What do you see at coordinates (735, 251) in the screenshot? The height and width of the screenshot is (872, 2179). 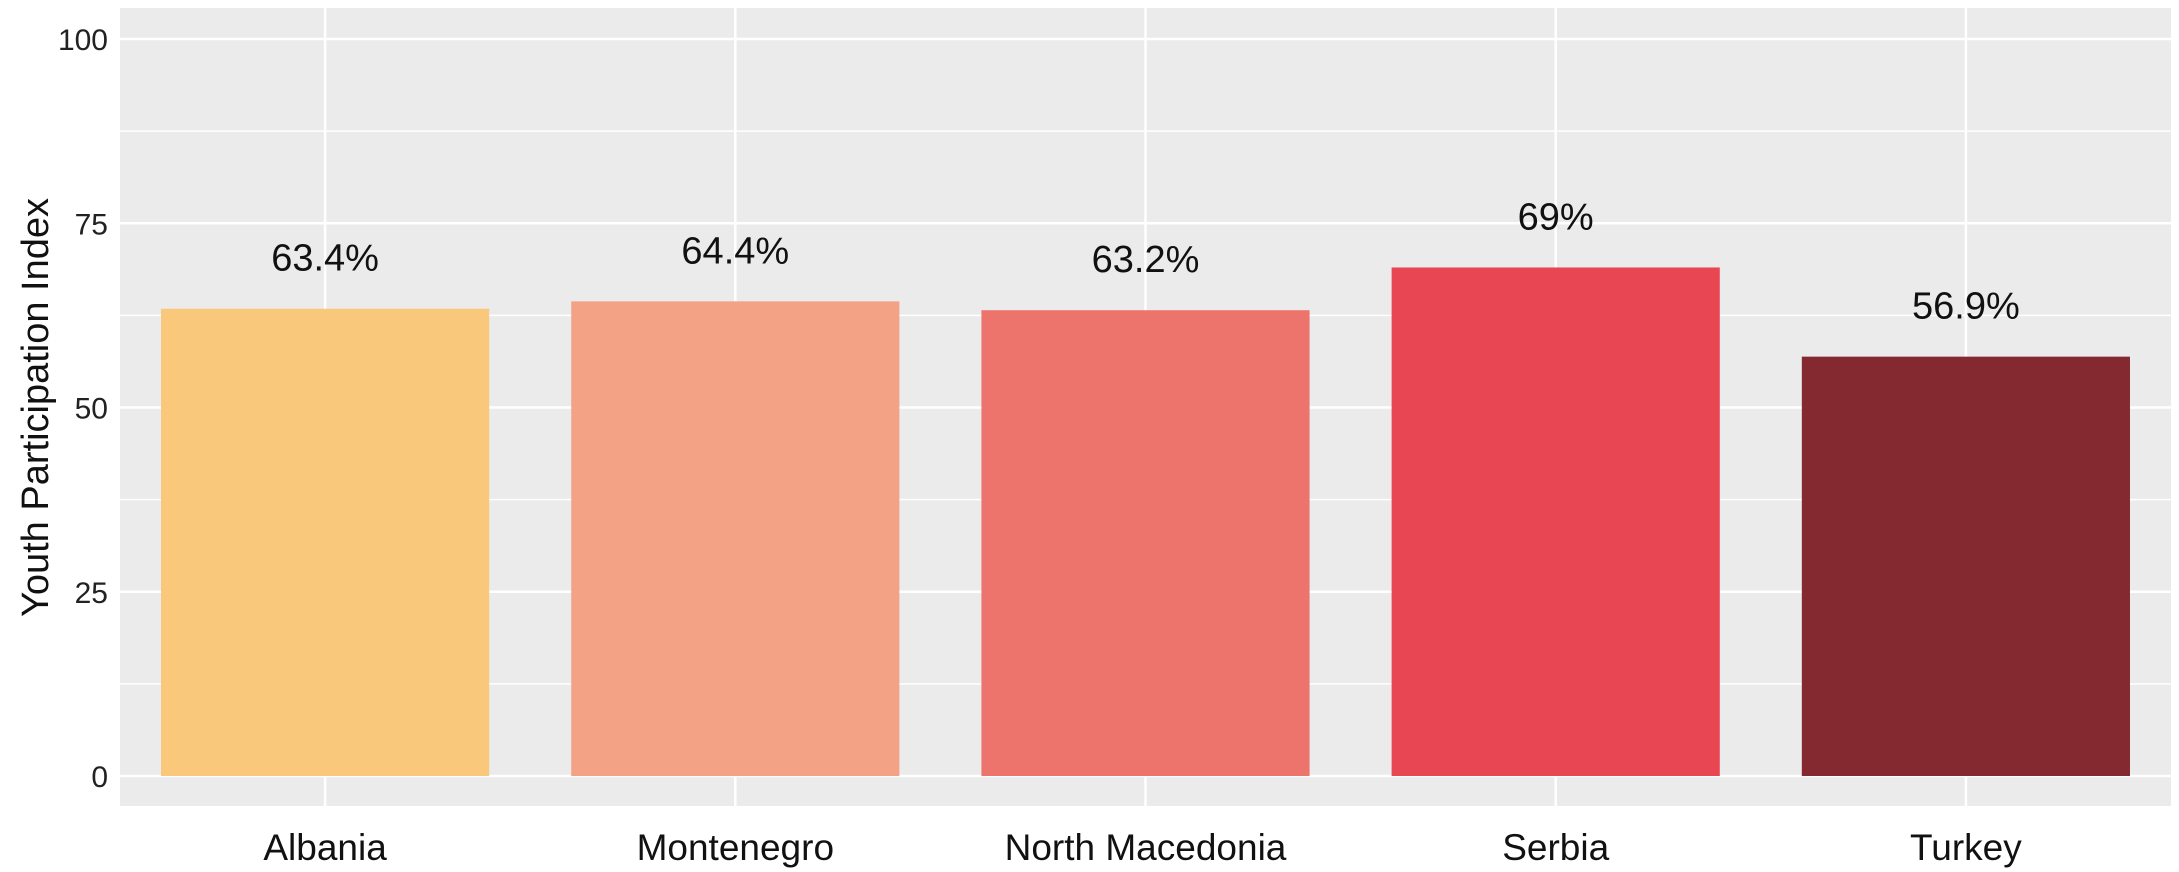 I see `data-label: 64.4%` at bounding box center [735, 251].